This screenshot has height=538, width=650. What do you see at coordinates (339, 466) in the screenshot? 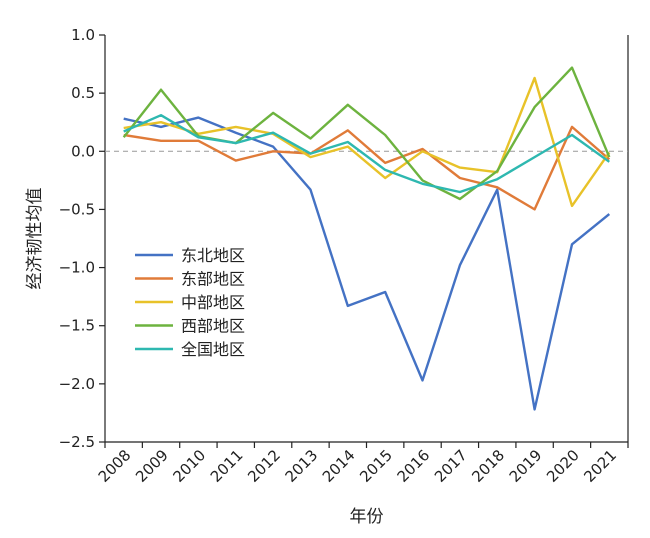
I see `x-tick-label: 2014` at bounding box center [339, 466].